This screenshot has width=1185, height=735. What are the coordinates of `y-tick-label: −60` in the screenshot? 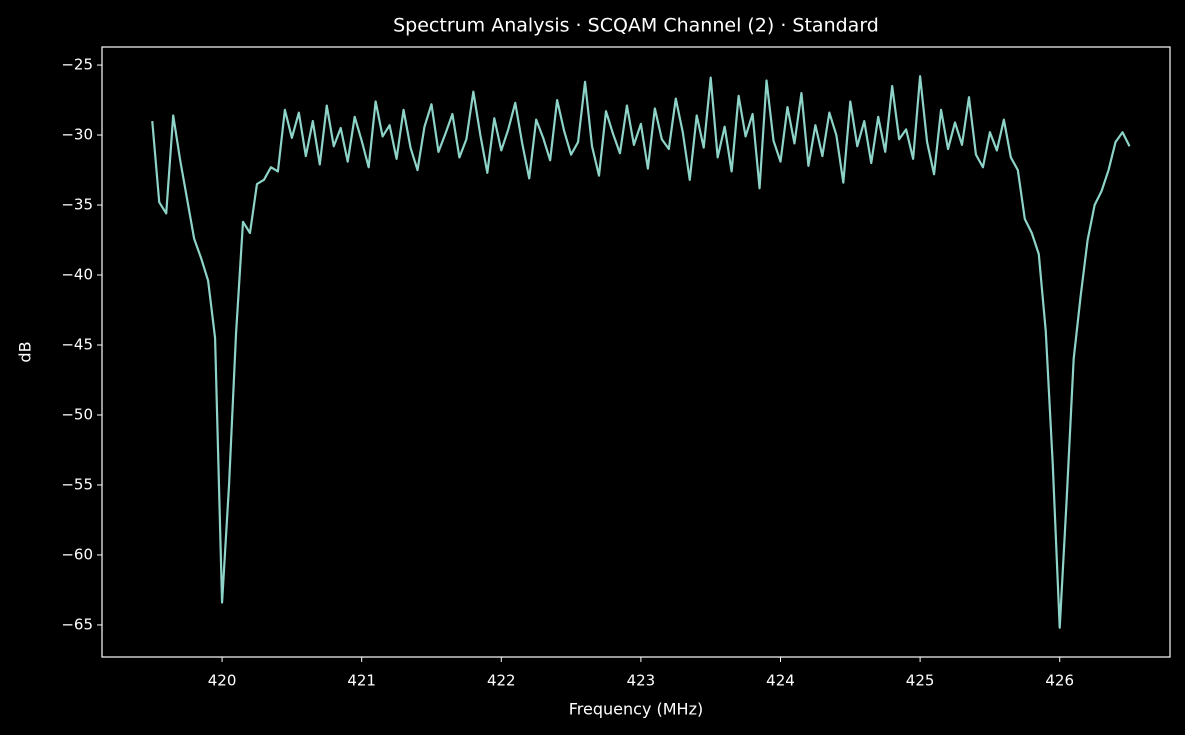 It's located at (77, 554).